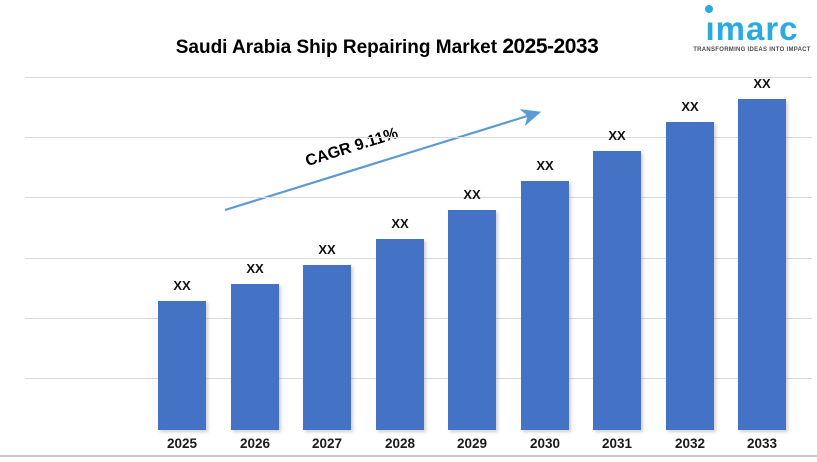 This screenshot has width=817, height=462. What do you see at coordinates (336, 47) in the screenshot?
I see `chart-title-main: Saudi Arabia Ship Repairing Market` at bounding box center [336, 47].